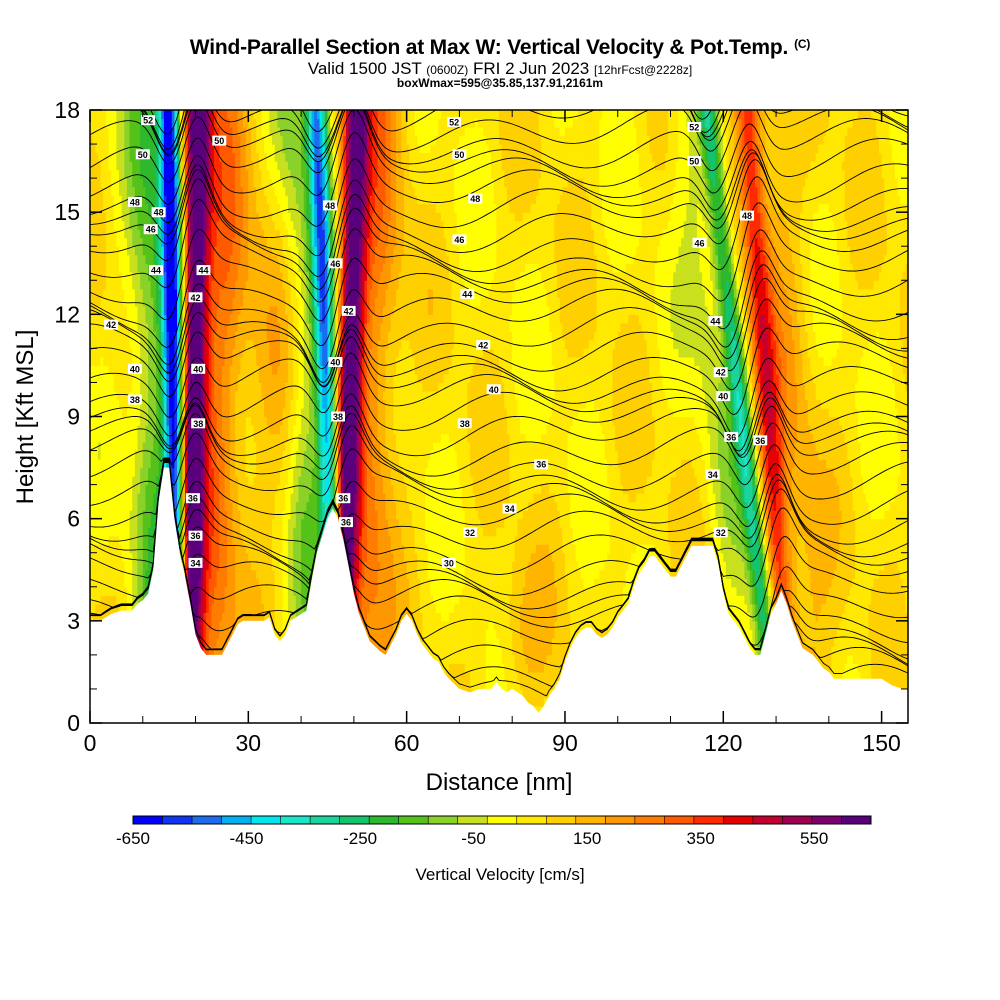  I want to click on valid-prefix: Valid 1500 JST, so click(365, 68).